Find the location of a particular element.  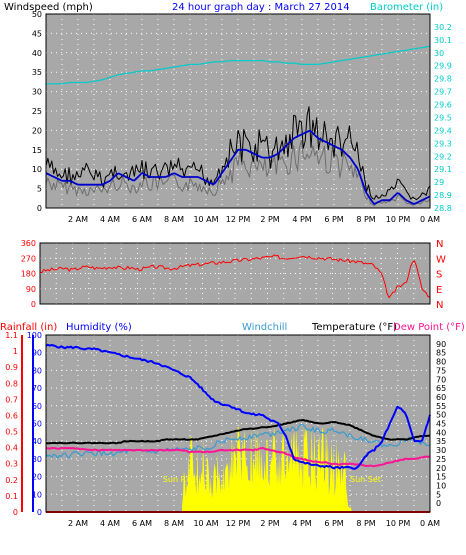

windspeed-tick-label: 40 is located at coordinates (37, 53).